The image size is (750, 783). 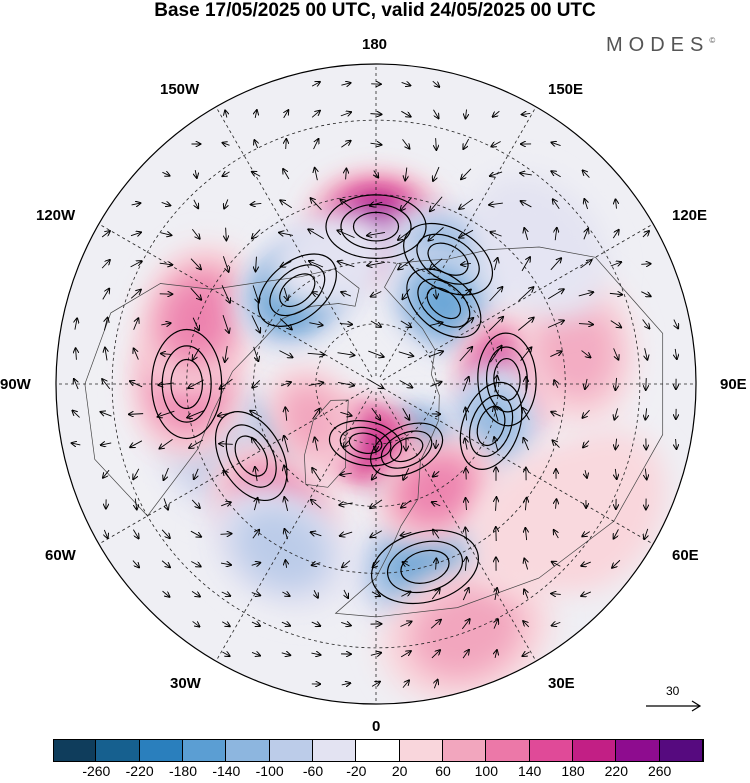 What do you see at coordinates (313, 771) in the screenshot?
I see `colorbar-tick-label: -60` at bounding box center [313, 771].